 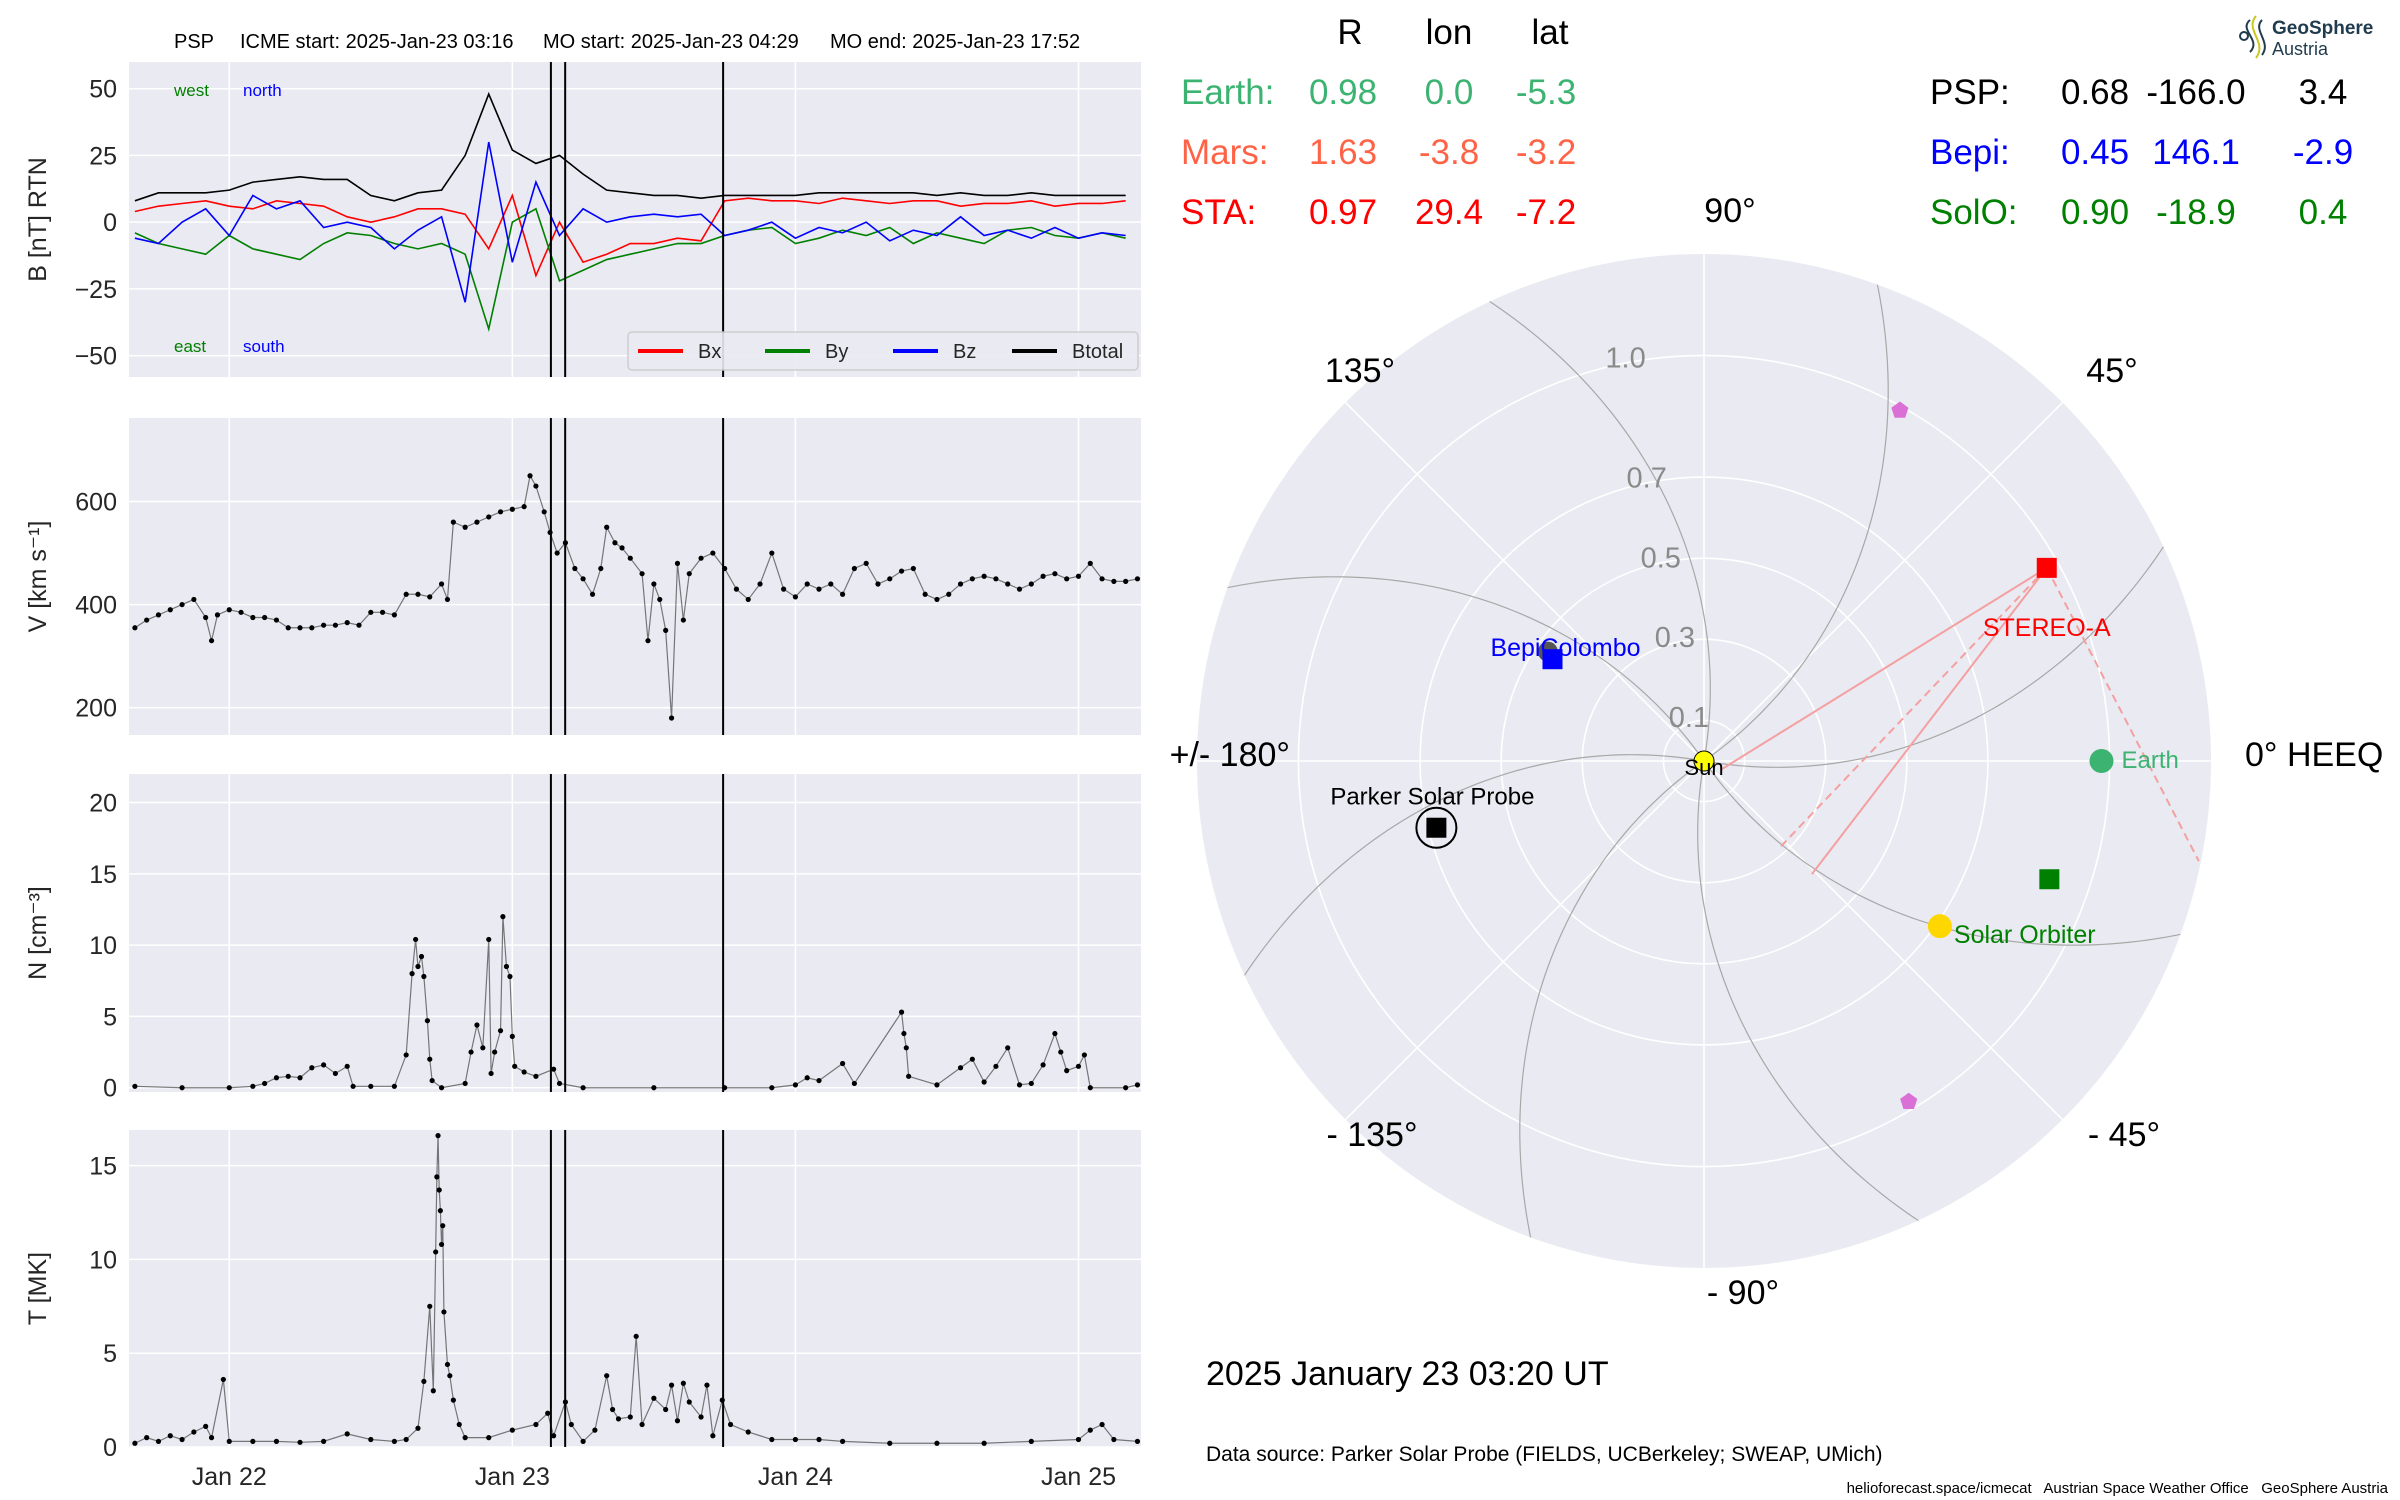 I want to click on solo-body-label: Solar Orbiter, so click(x=2025, y=935).